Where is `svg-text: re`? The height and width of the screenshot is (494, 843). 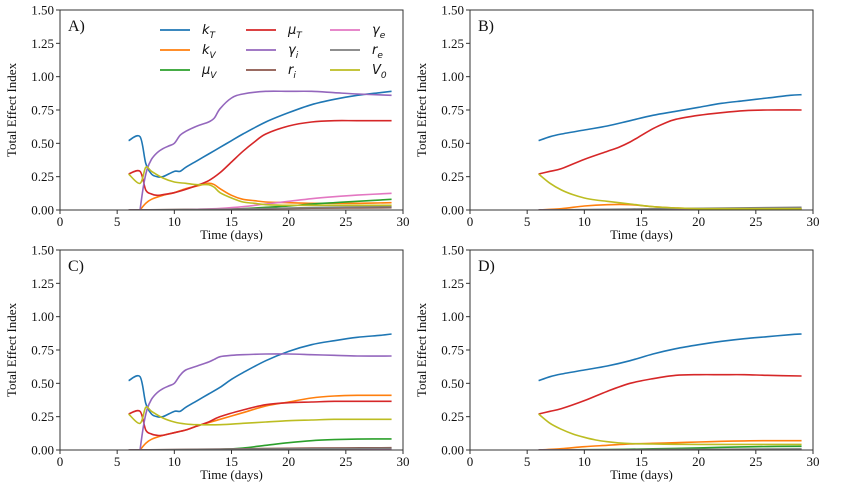 svg-text: re is located at coordinates (377, 52).